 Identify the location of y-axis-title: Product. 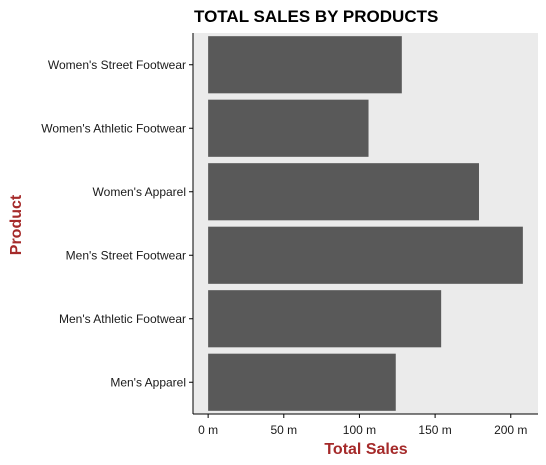
(16, 224).